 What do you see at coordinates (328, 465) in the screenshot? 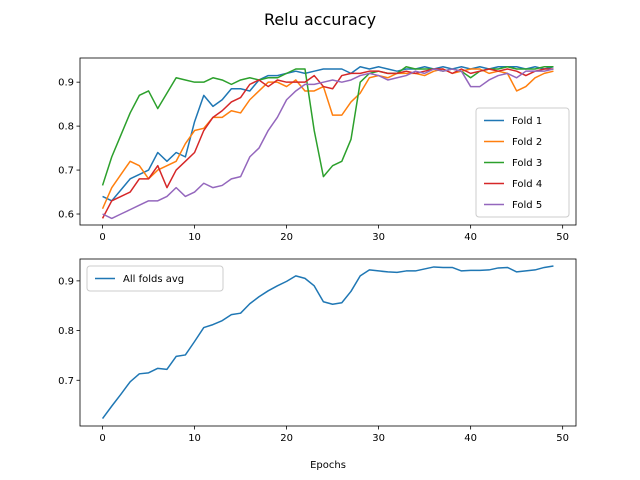
I see `x-axis-label: Epochs` at bounding box center [328, 465].